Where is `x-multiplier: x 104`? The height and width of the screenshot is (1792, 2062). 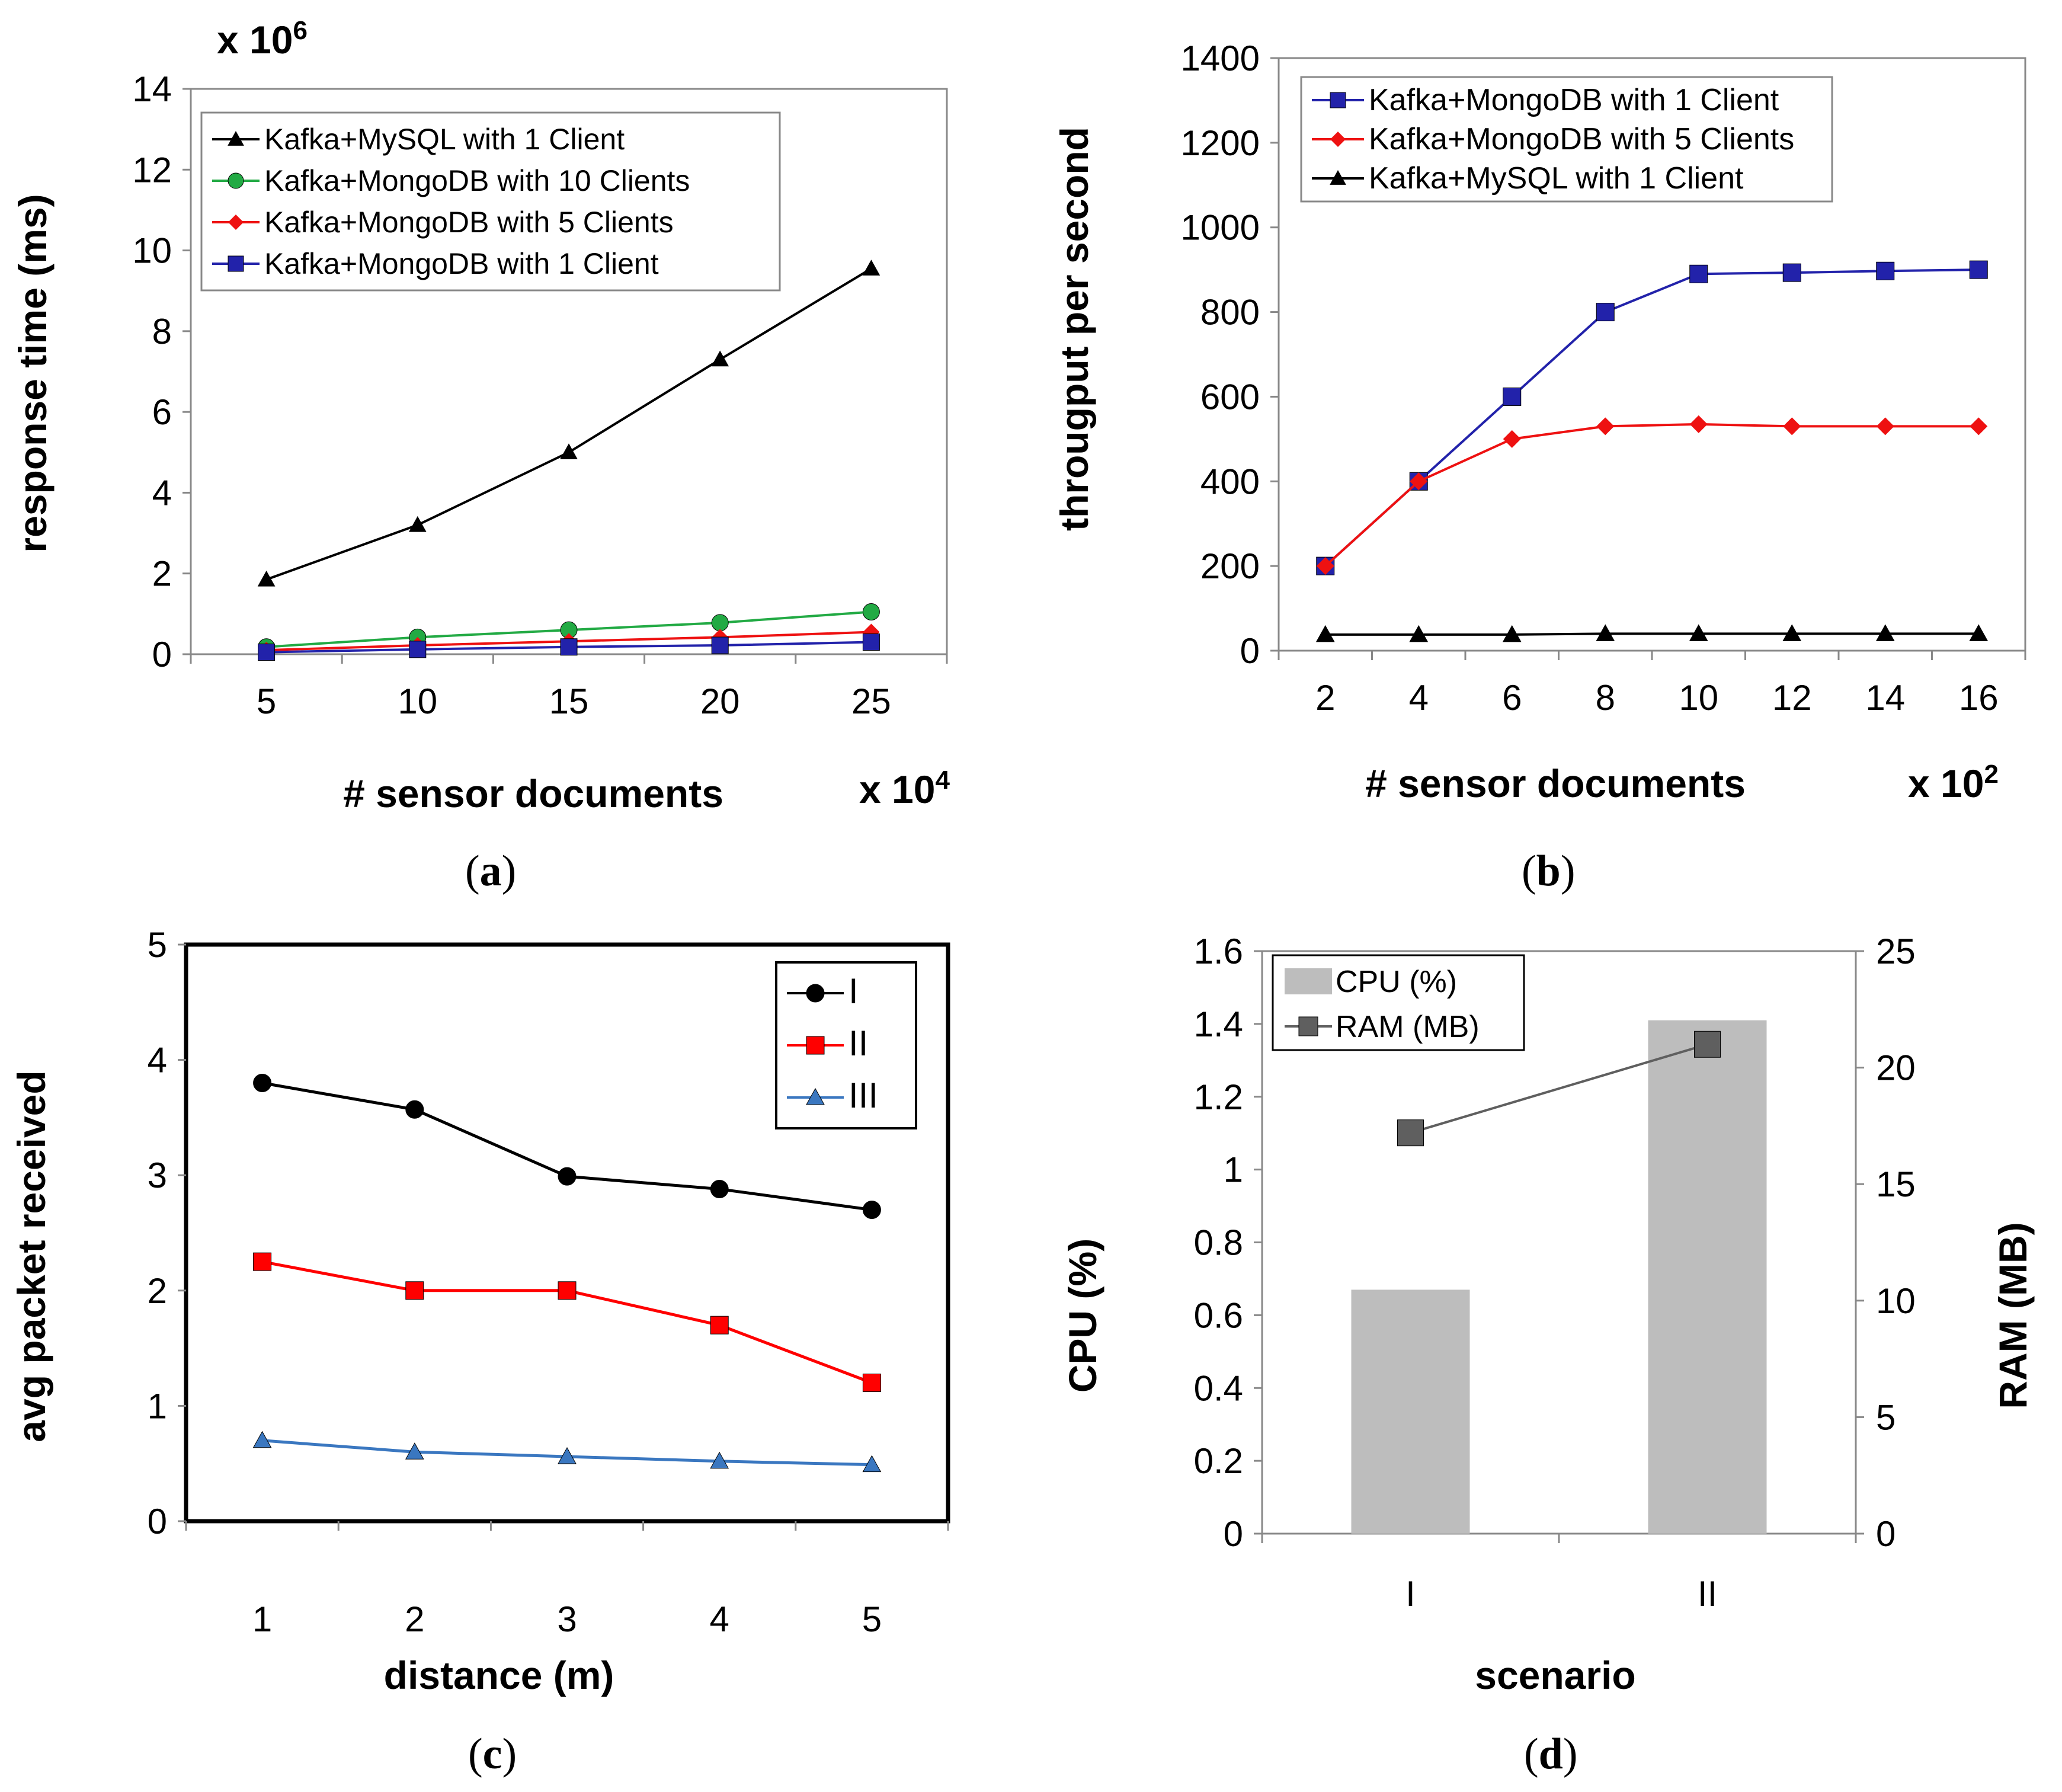 x-multiplier: x 104 is located at coordinates (905, 788).